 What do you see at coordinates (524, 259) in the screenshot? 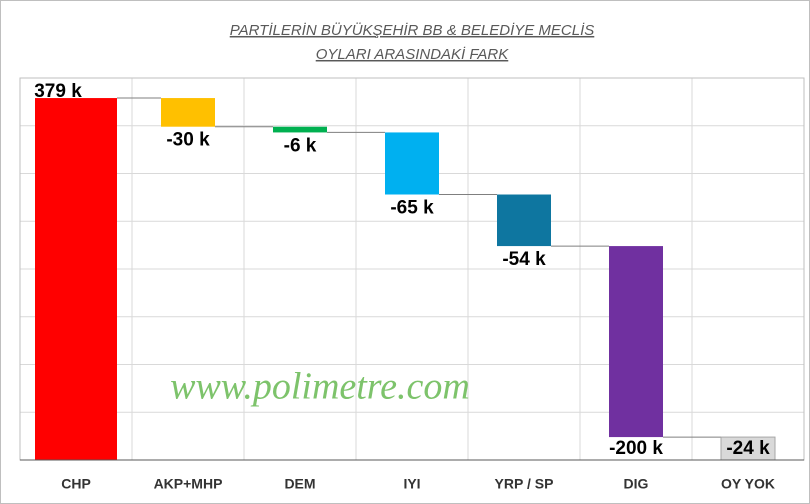
I see `value-label: -54 k` at bounding box center [524, 259].